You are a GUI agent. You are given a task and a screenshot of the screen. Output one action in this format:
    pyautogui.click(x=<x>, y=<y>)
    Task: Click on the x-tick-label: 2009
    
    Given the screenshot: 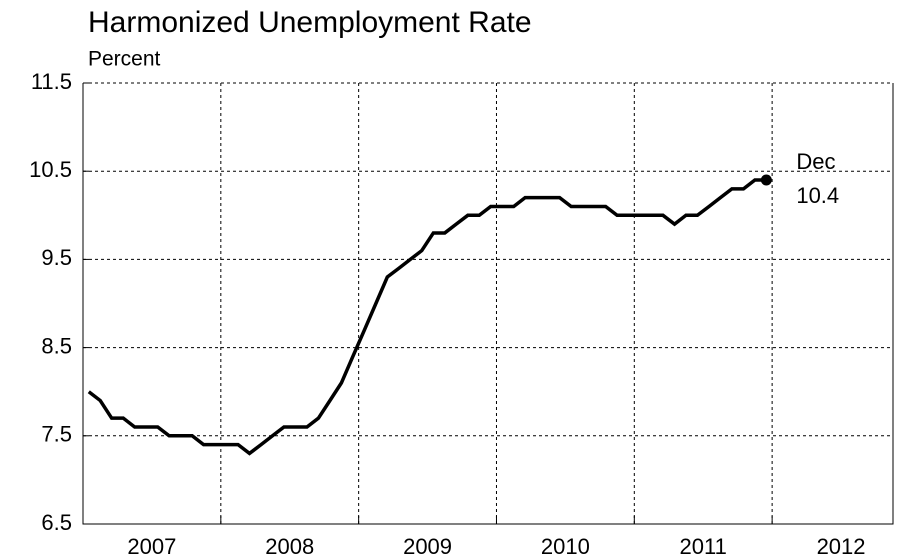 What is the action you would take?
    pyautogui.click(x=427, y=546)
    